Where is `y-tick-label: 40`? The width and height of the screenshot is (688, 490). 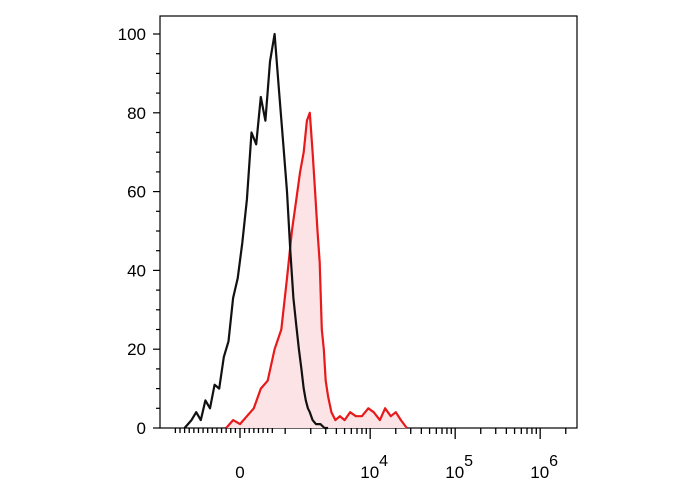
y-tick-label: 40 is located at coordinates (136, 270).